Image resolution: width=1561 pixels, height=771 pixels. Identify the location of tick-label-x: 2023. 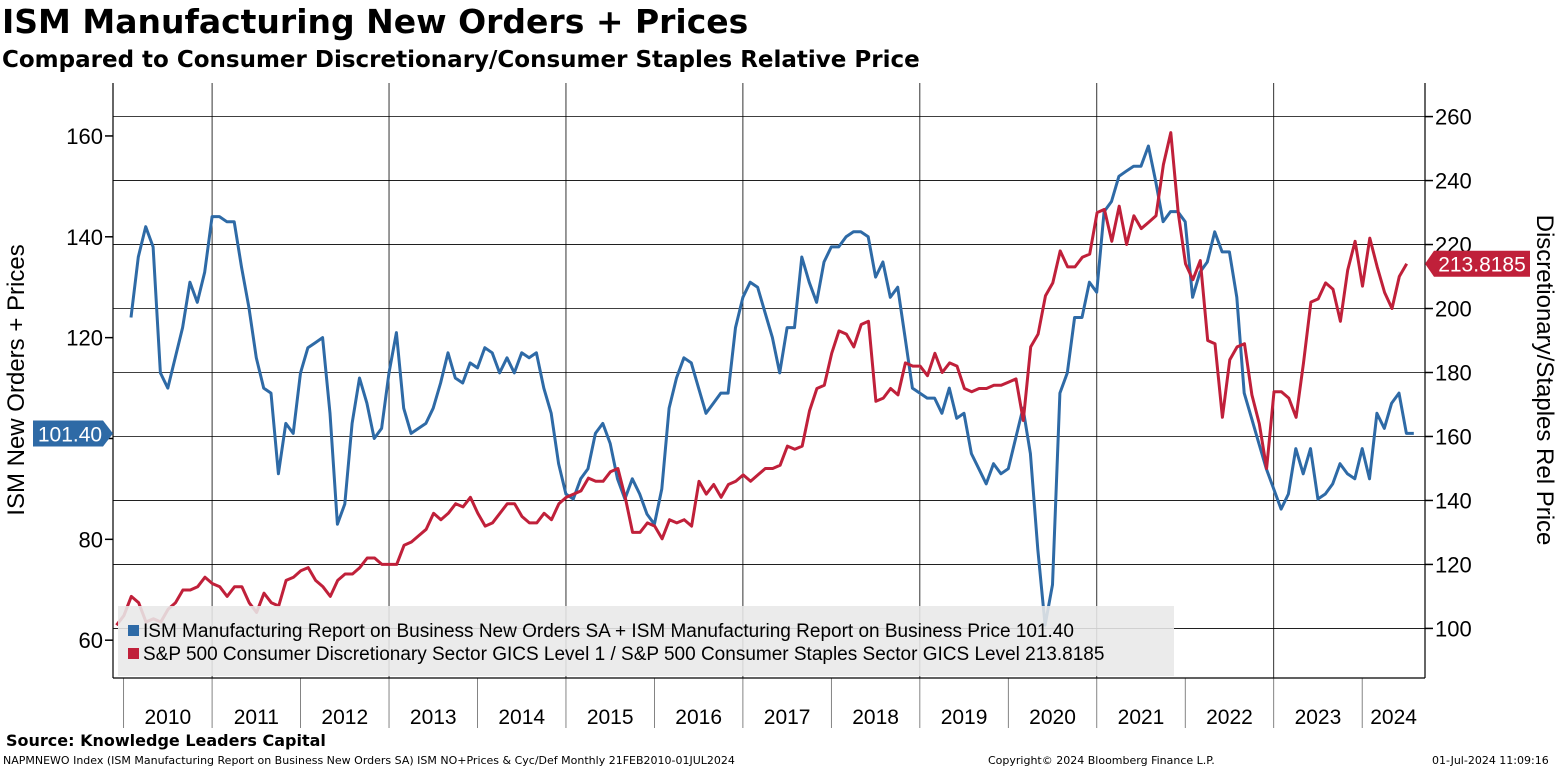
(1318, 717).